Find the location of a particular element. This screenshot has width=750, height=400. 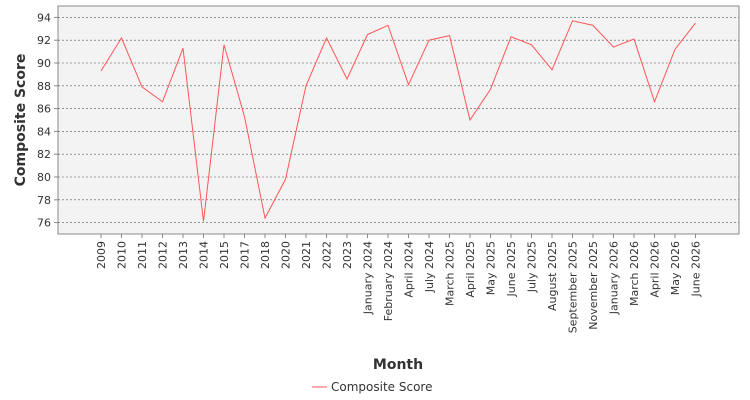

x-tick-label: 2010 is located at coordinates (122, 255).